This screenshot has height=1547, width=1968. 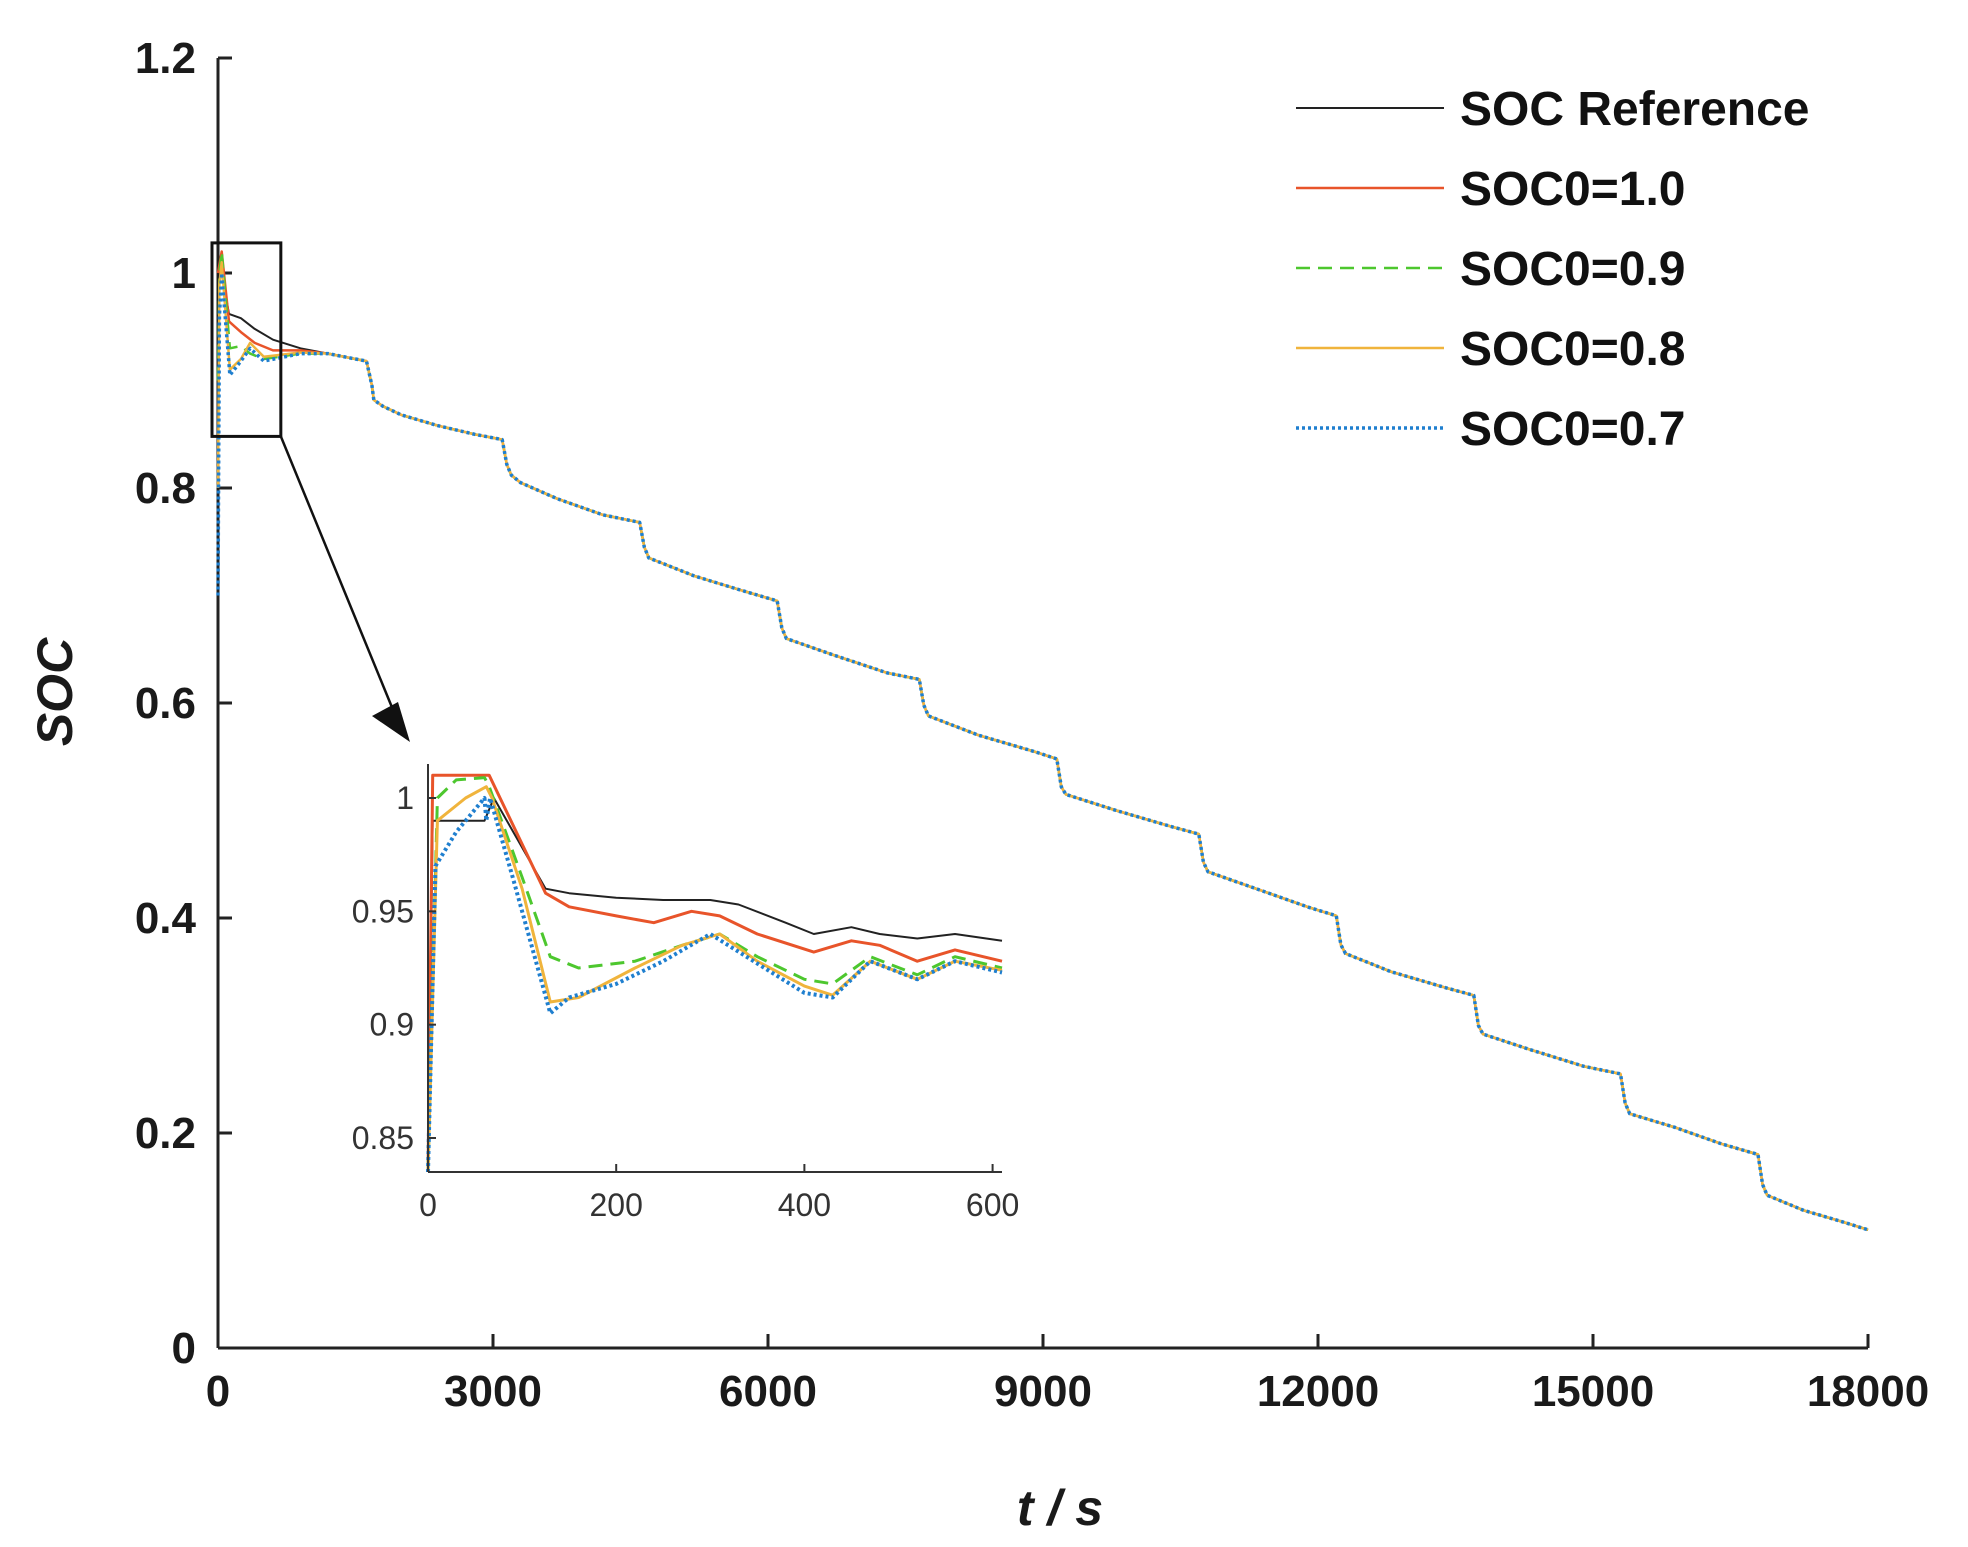 I want to click on inset-y-tick-label: 0.9, so click(x=392, y=1025).